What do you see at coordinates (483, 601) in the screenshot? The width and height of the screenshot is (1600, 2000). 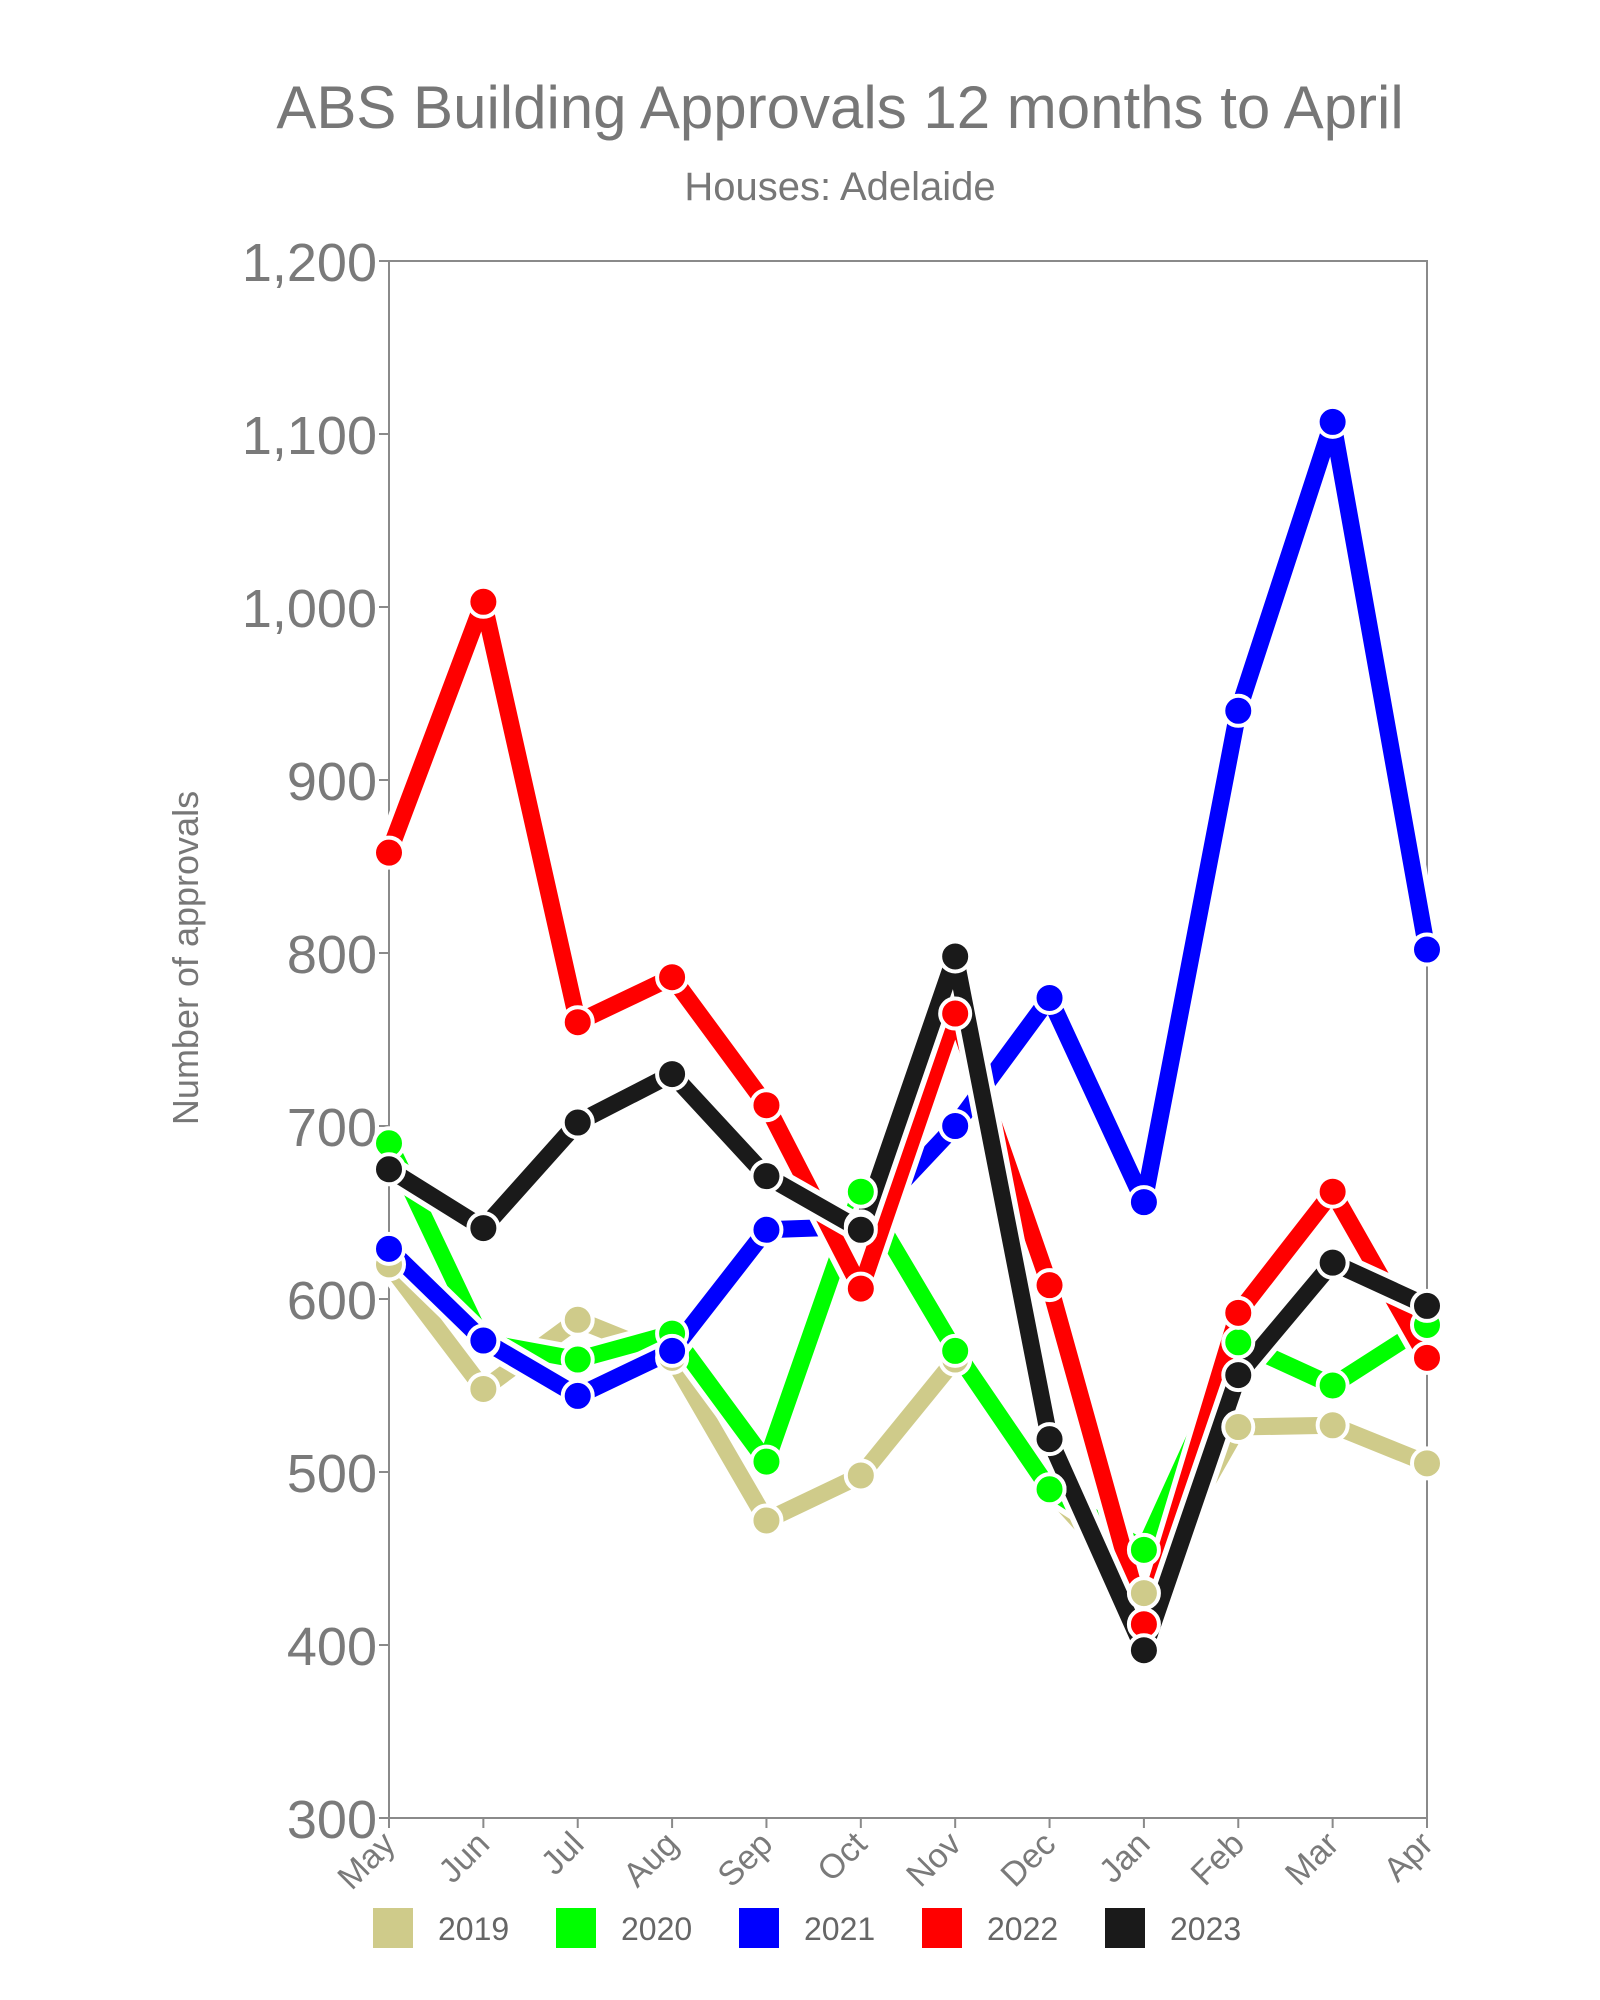 I see `data-point-2022-Jun` at bounding box center [483, 601].